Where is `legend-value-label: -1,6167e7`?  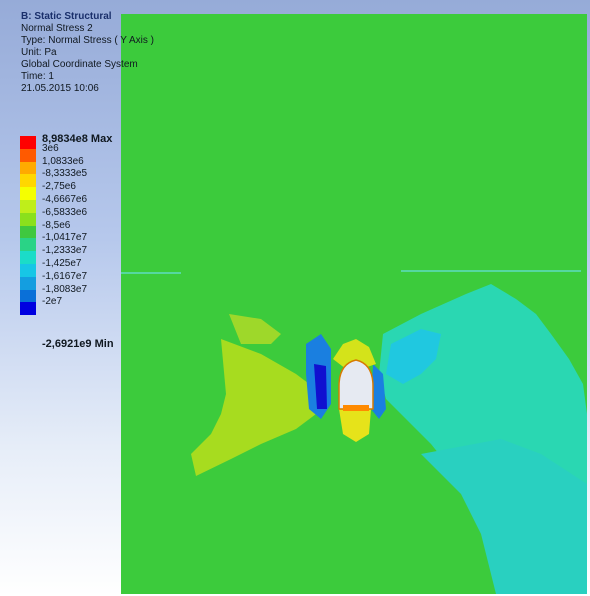
legend-value-label: -1,6167e7 is located at coordinates (65, 276).